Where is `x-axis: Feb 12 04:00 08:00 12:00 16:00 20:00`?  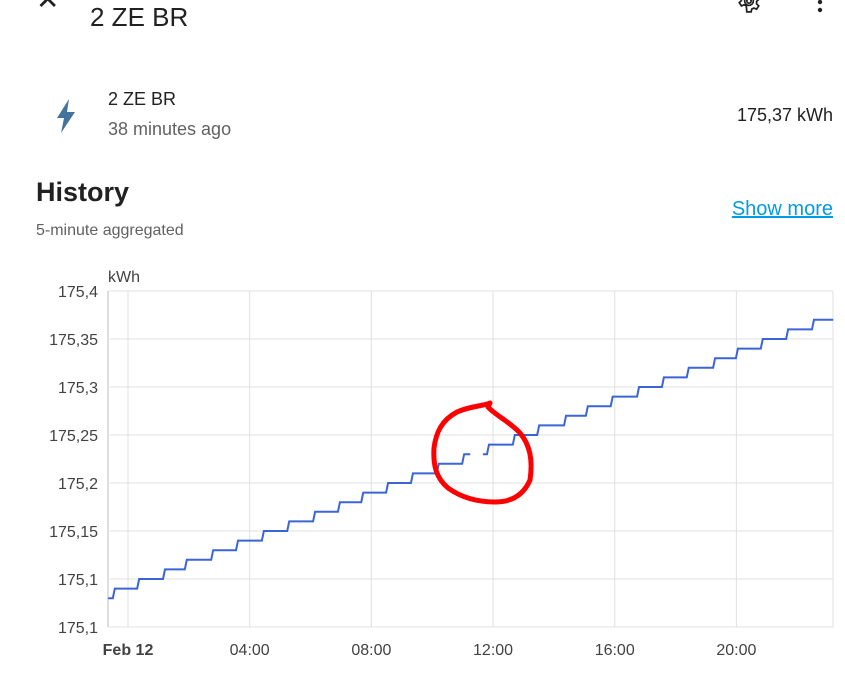
x-axis: Feb 12 04:00 08:00 12:00 16:00 20:00 is located at coordinates (430, 650).